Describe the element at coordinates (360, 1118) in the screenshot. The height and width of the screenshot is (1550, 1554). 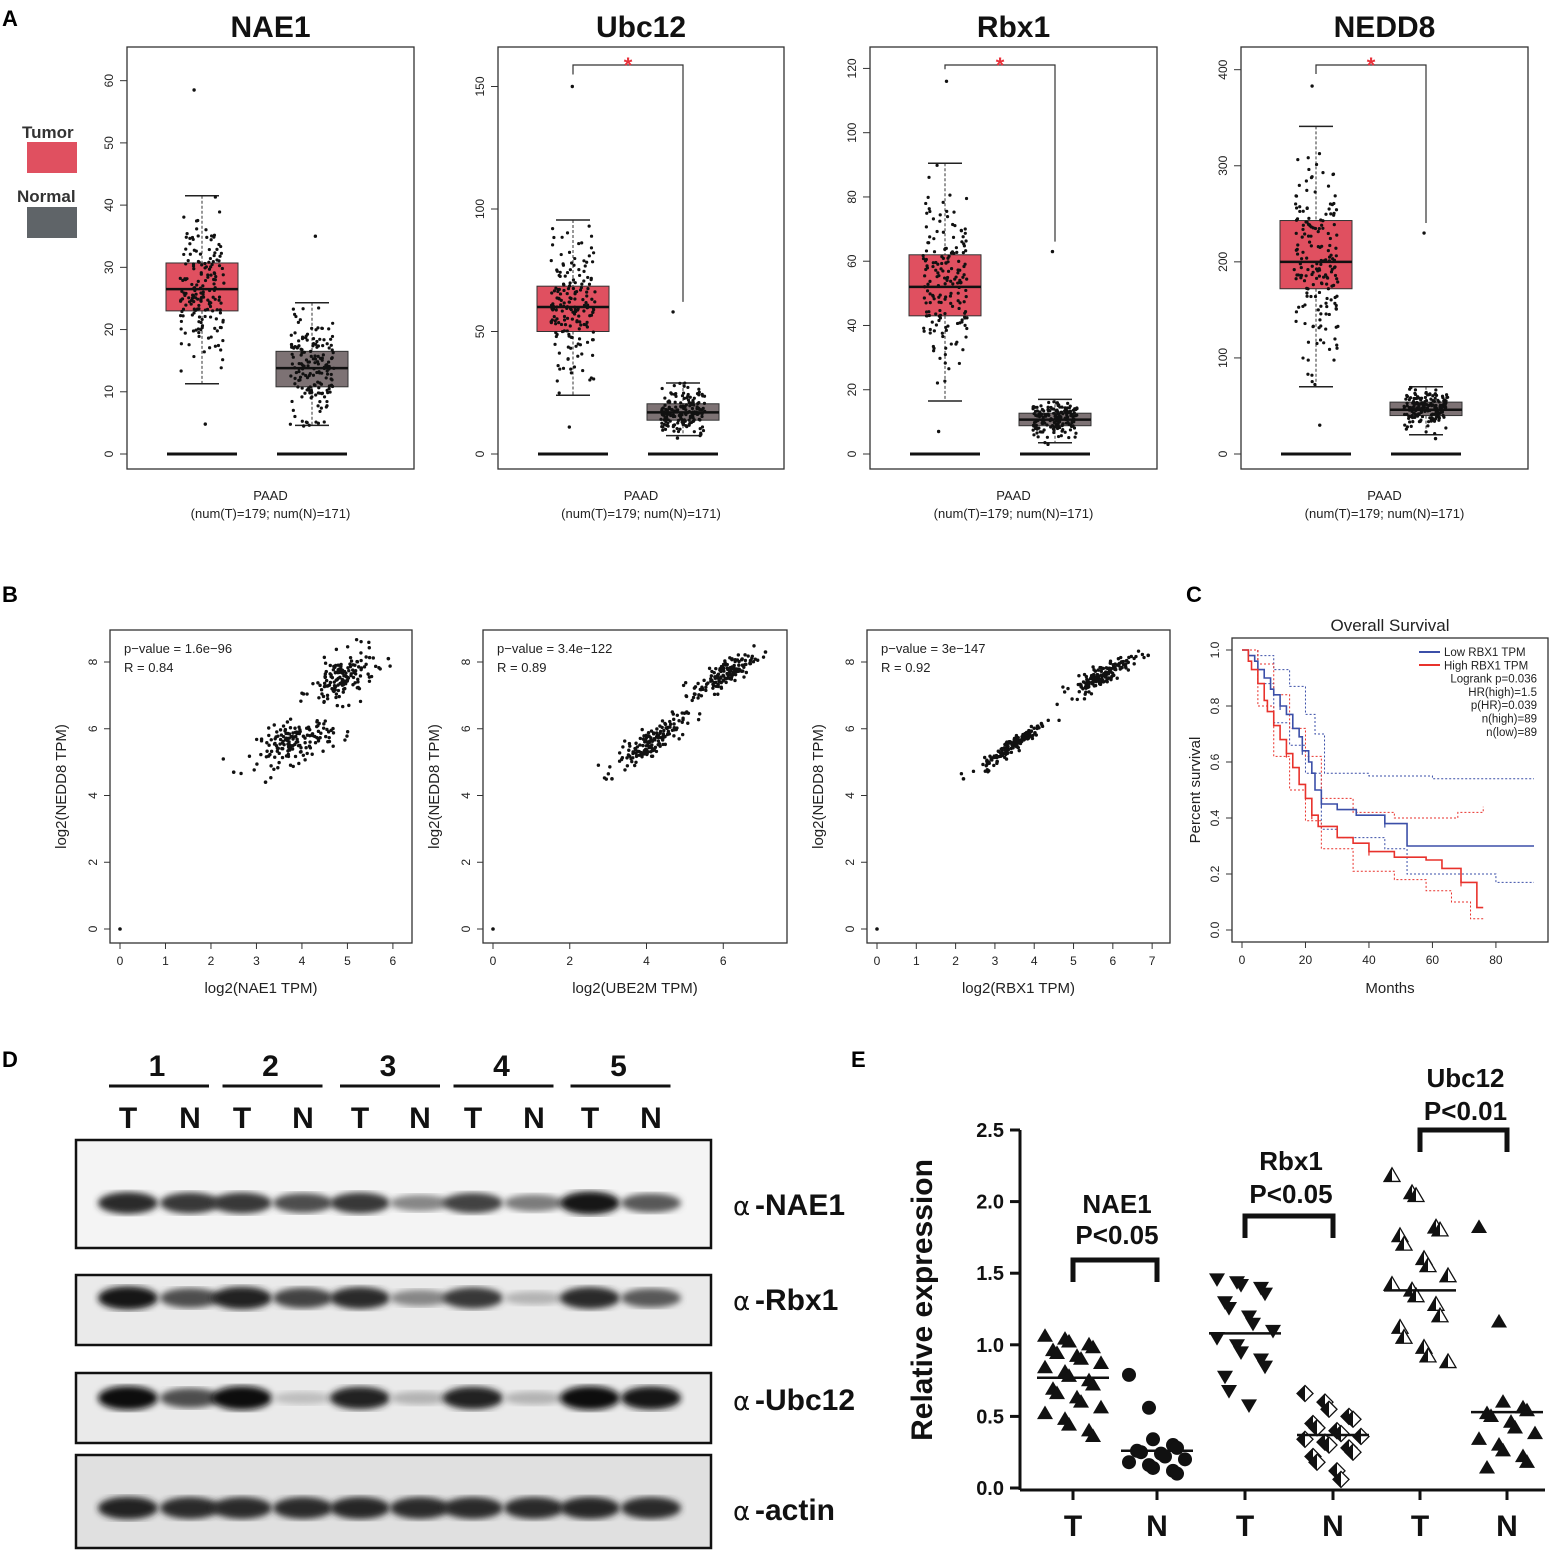
I see `lane-label: T` at that location.